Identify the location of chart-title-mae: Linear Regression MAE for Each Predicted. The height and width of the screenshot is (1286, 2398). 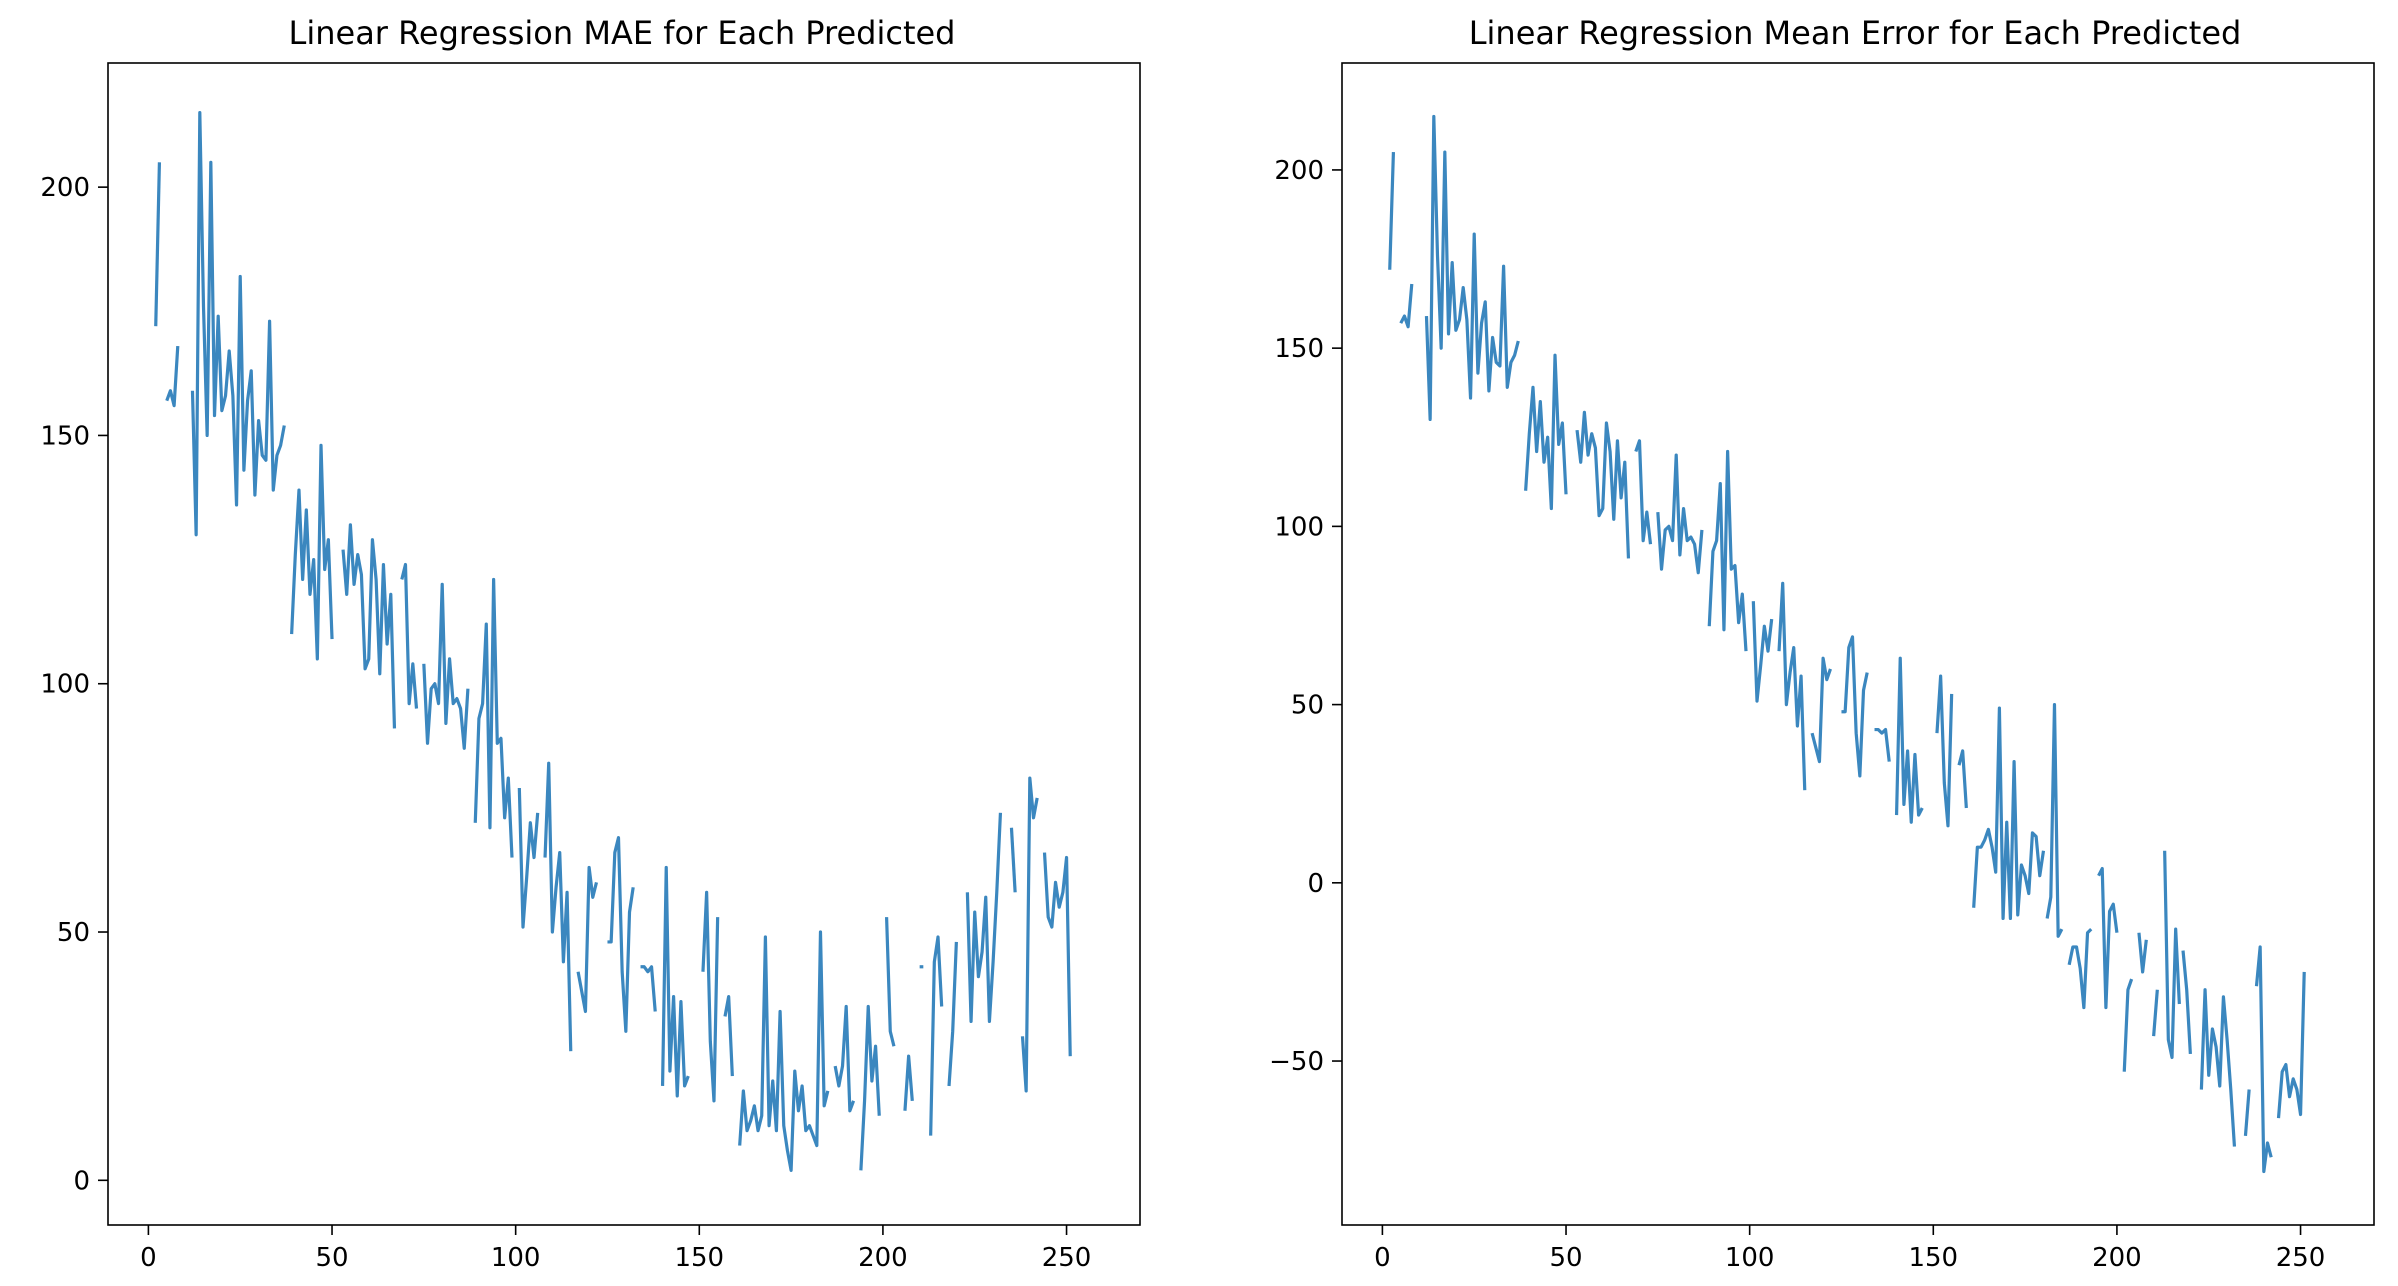
(622, 33).